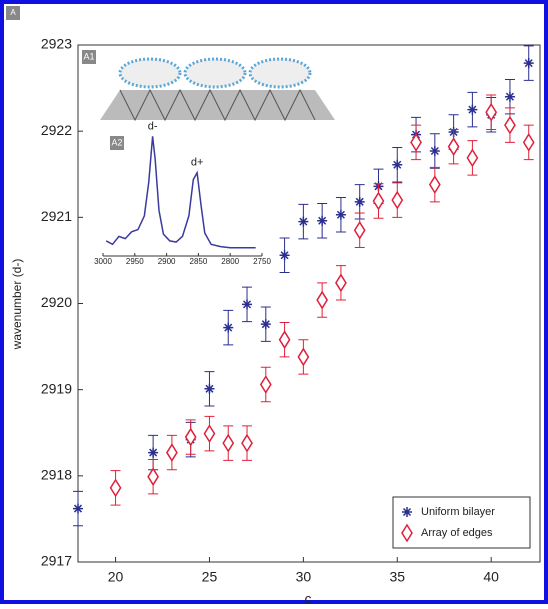 This screenshot has width=548, height=609. What do you see at coordinates (56, 561) in the screenshot?
I see `y-tick-label: 2917` at bounding box center [56, 561].